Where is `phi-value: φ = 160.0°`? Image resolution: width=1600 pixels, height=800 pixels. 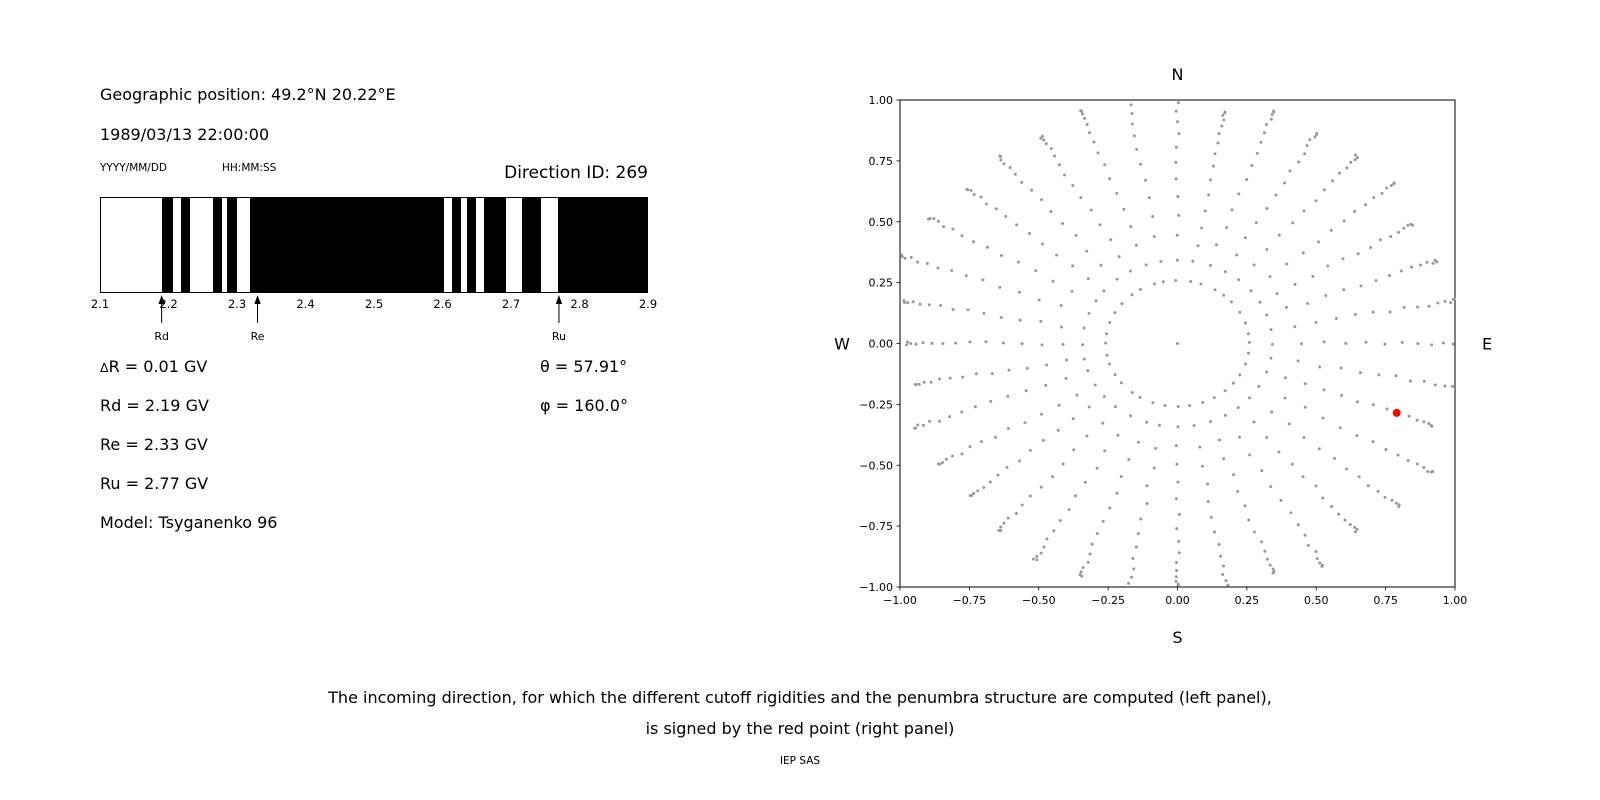 phi-value: φ = 160.0° is located at coordinates (584, 405).